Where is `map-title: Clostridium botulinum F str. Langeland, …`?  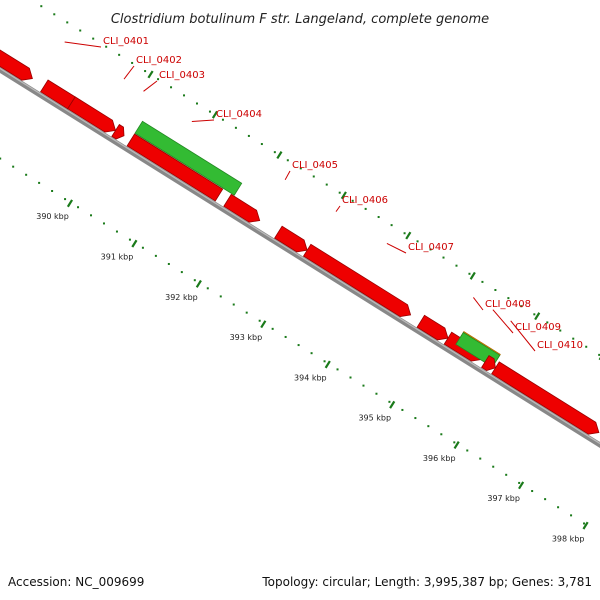 map-title: Clostridium botulinum F str. Langeland, … is located at coordinates (300, 19).